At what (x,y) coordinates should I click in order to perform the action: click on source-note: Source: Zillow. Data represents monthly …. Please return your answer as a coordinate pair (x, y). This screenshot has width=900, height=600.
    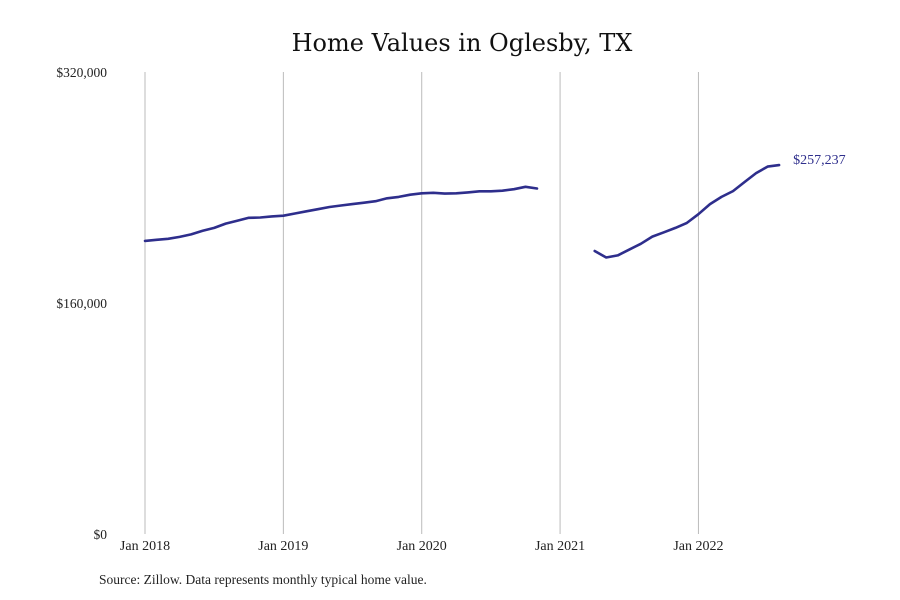
    Looking at the image, I should click on (263, 579).